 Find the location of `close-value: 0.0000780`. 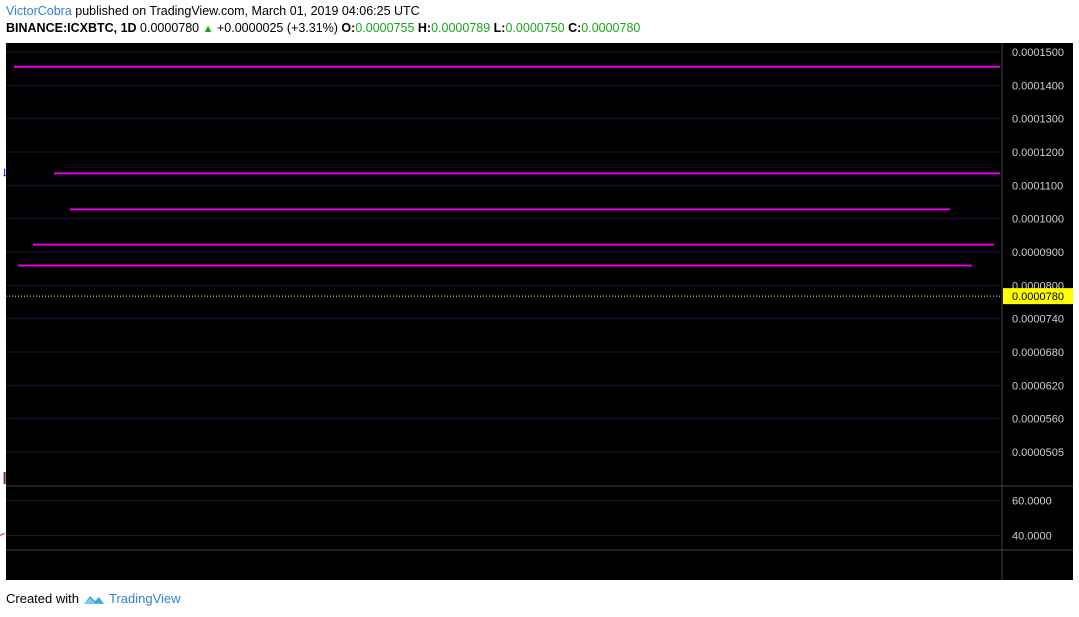

close-value: 0.0000780 is located at coordinates (611, 28).